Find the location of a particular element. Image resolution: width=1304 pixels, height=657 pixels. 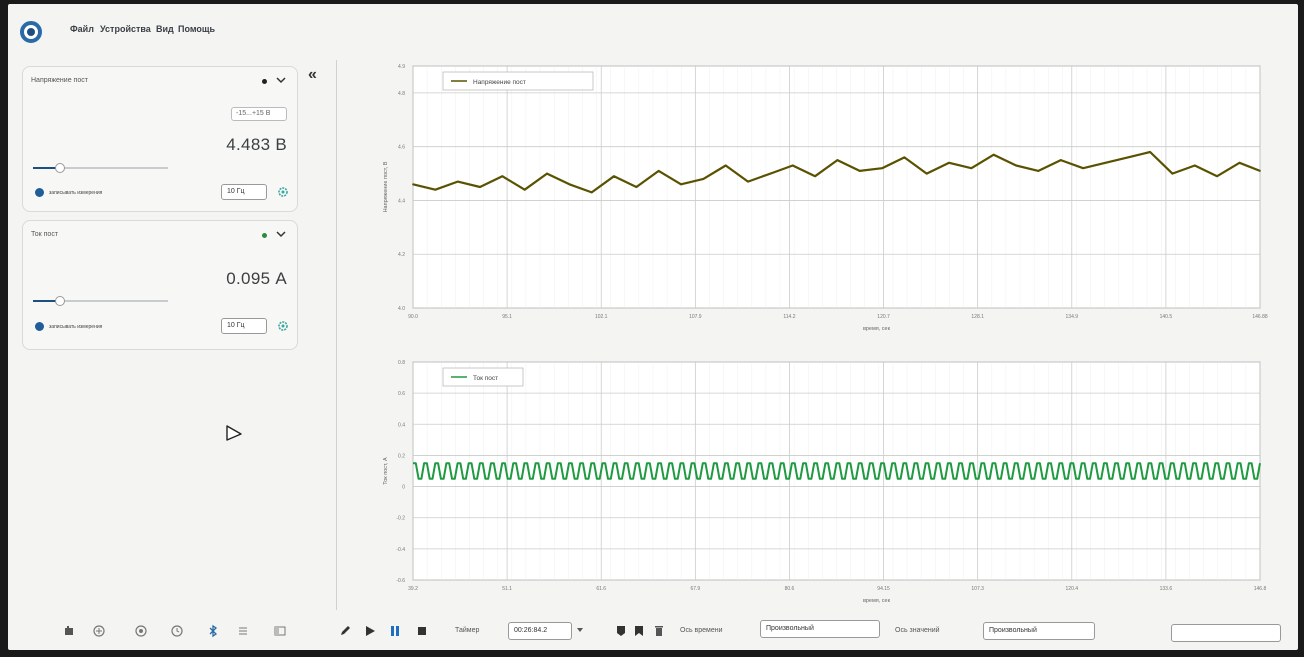

x-tick-label: 67.9 is located at coordinates (695, 589).